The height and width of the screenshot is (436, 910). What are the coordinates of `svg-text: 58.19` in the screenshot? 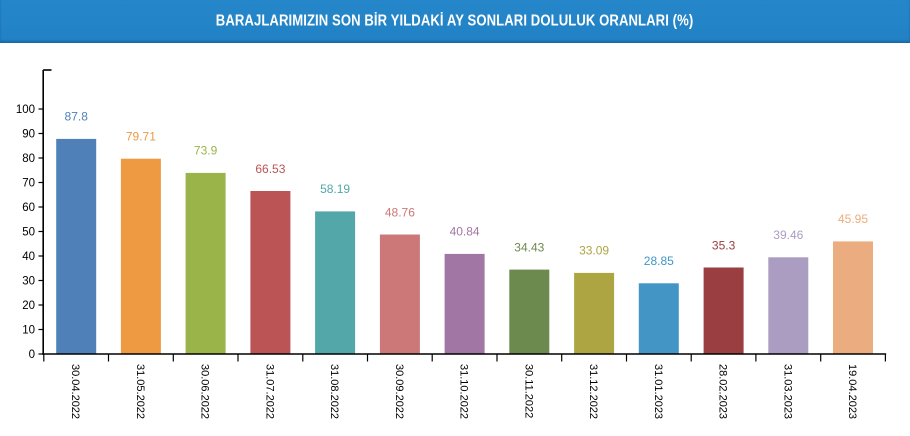 It's located at (335, 189).